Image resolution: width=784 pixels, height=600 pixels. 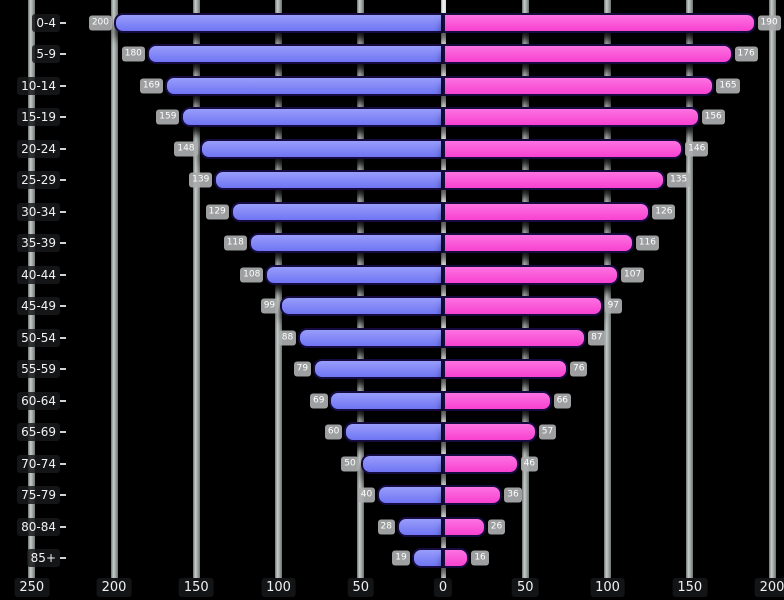 What do you see at coordinates (235, 243) in the screenshot?
I see `value-label-male-35-39: 118` at bounding box center [235, 243].